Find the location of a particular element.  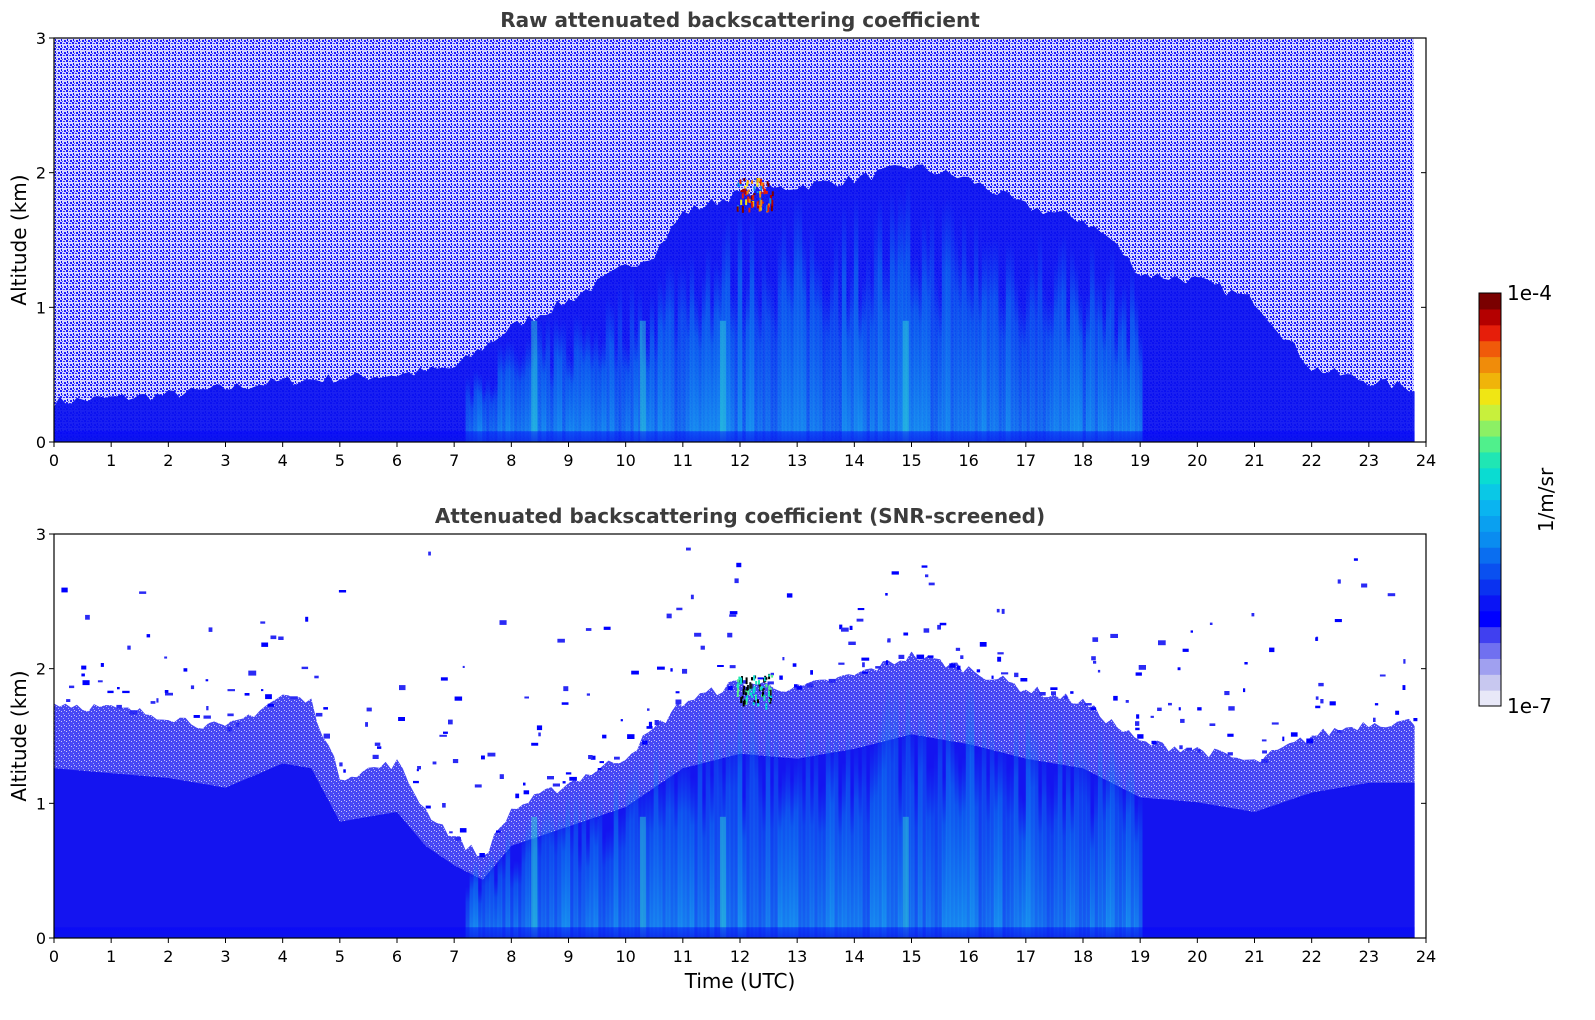

x-tick-label: 0 is located at coordinates (54, 460).